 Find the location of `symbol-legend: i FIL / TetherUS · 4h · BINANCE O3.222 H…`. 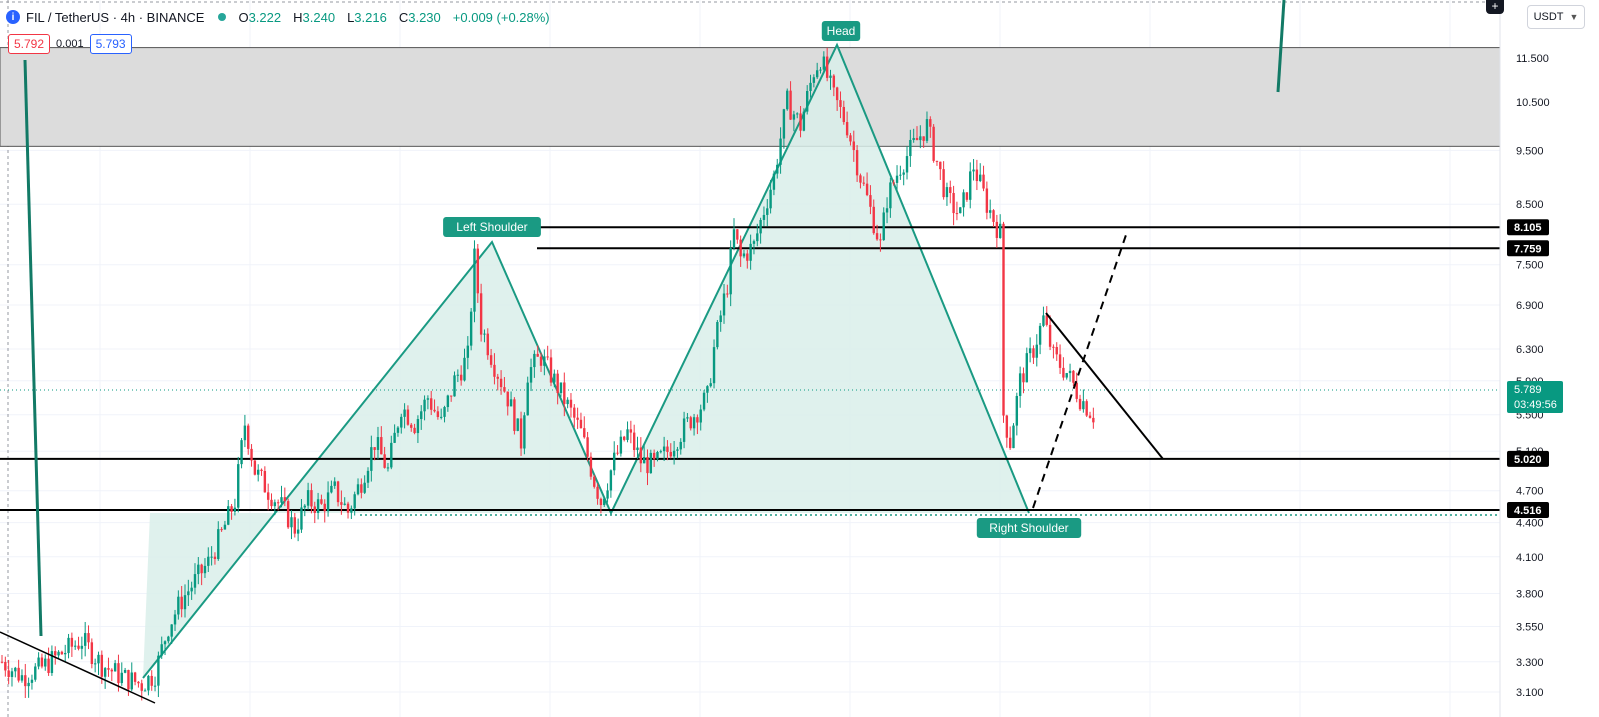

symbol-legend: i FIL / TetherUS · 4h · BINANCE O3.222 H… is located at coordinates (281, 17).